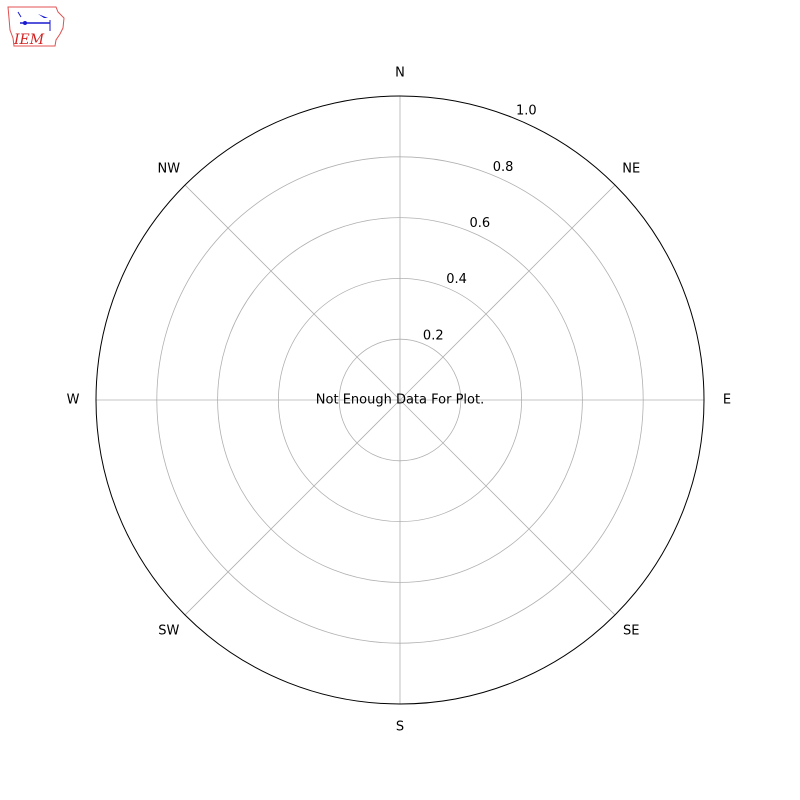 The image size is (800, 800). What do you see at coordinates (292, 507) in the screenshot?
I see `spoke-sw` at bounding box center [292, 507].